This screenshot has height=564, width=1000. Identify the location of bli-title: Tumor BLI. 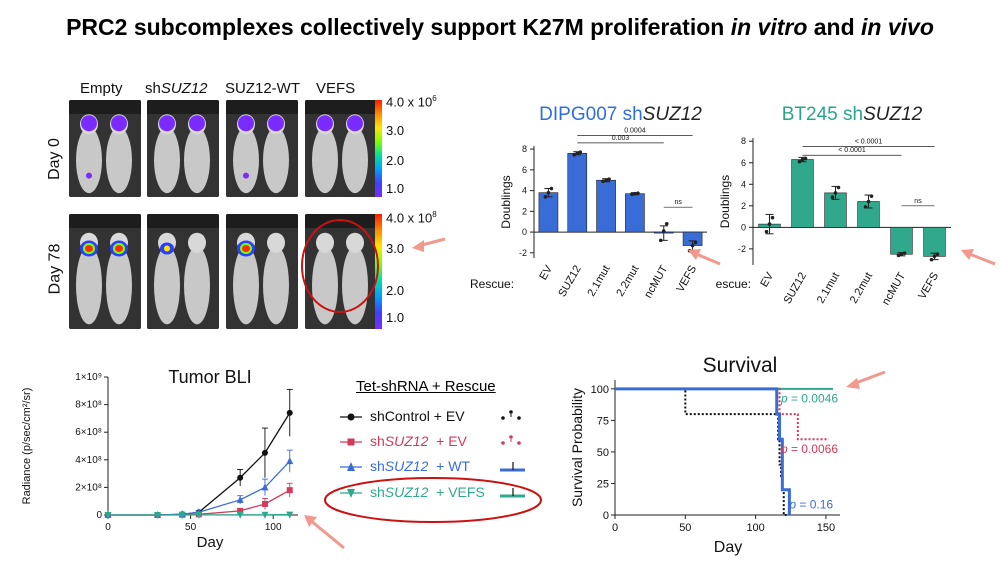
(209, 377).